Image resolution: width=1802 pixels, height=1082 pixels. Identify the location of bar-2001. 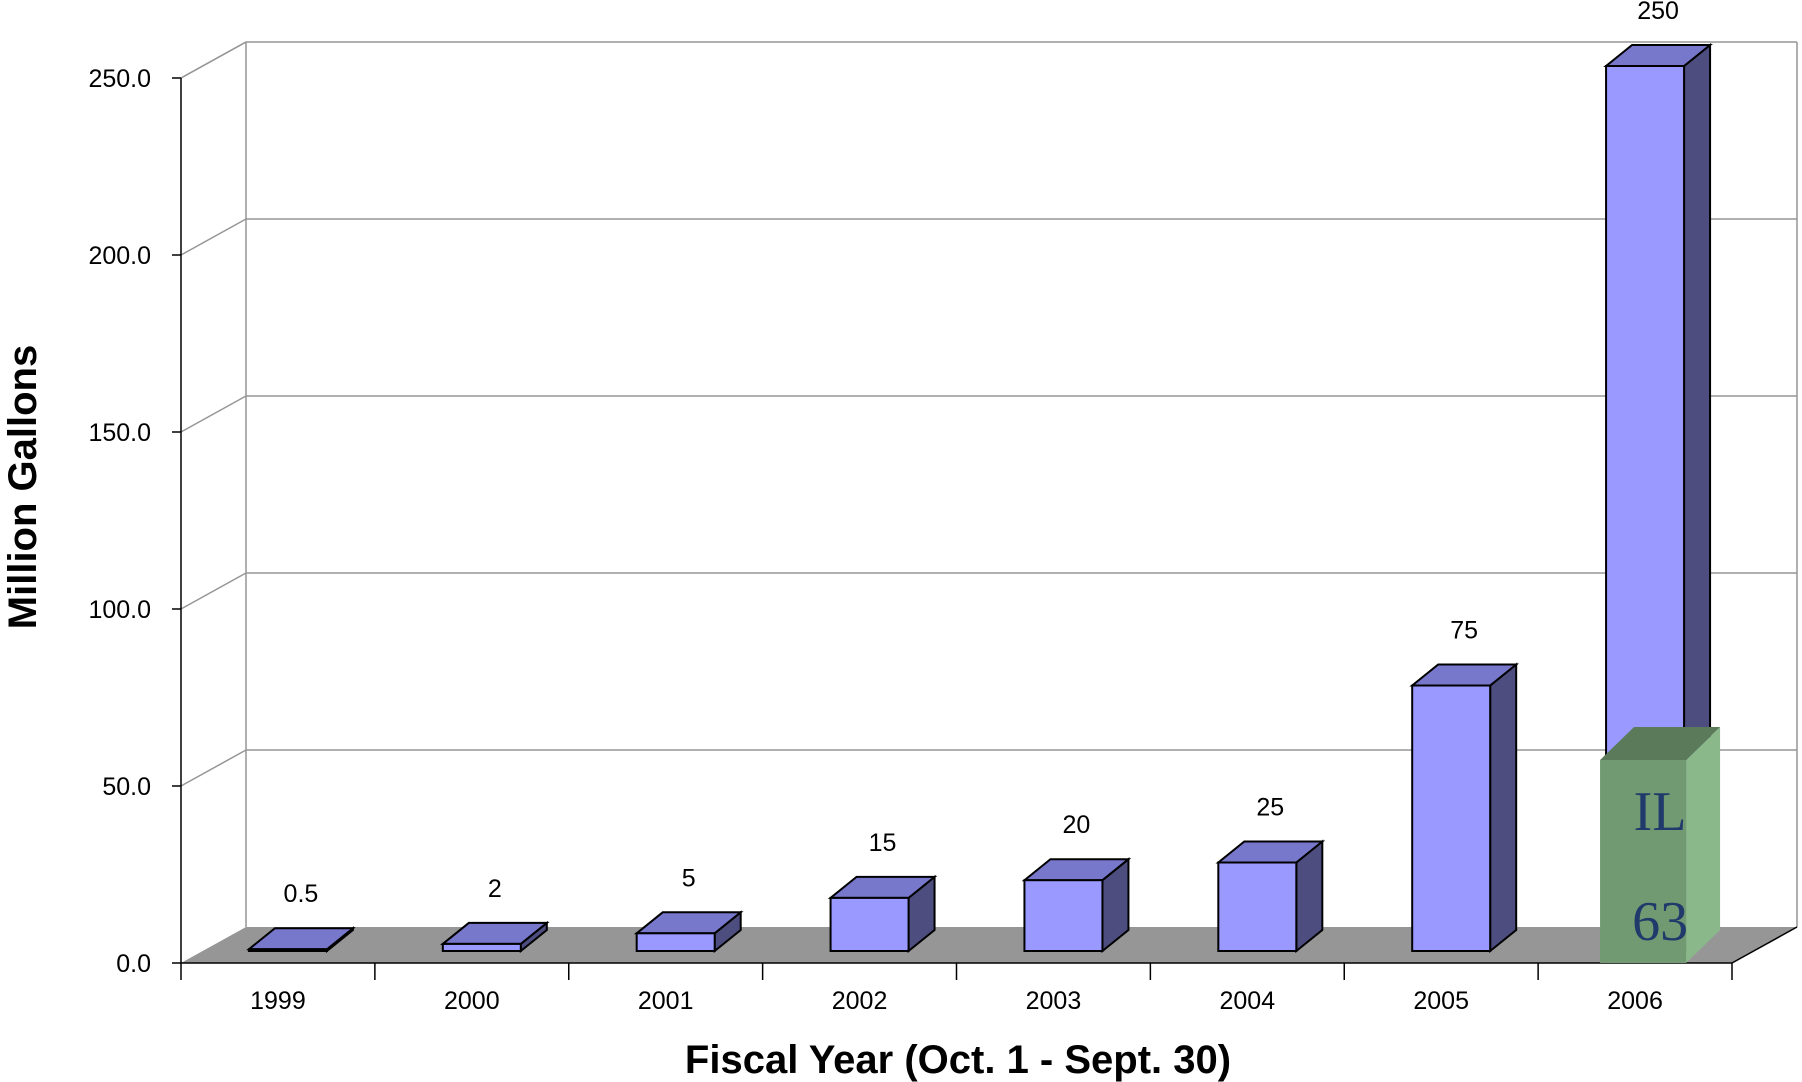
(688, 932).